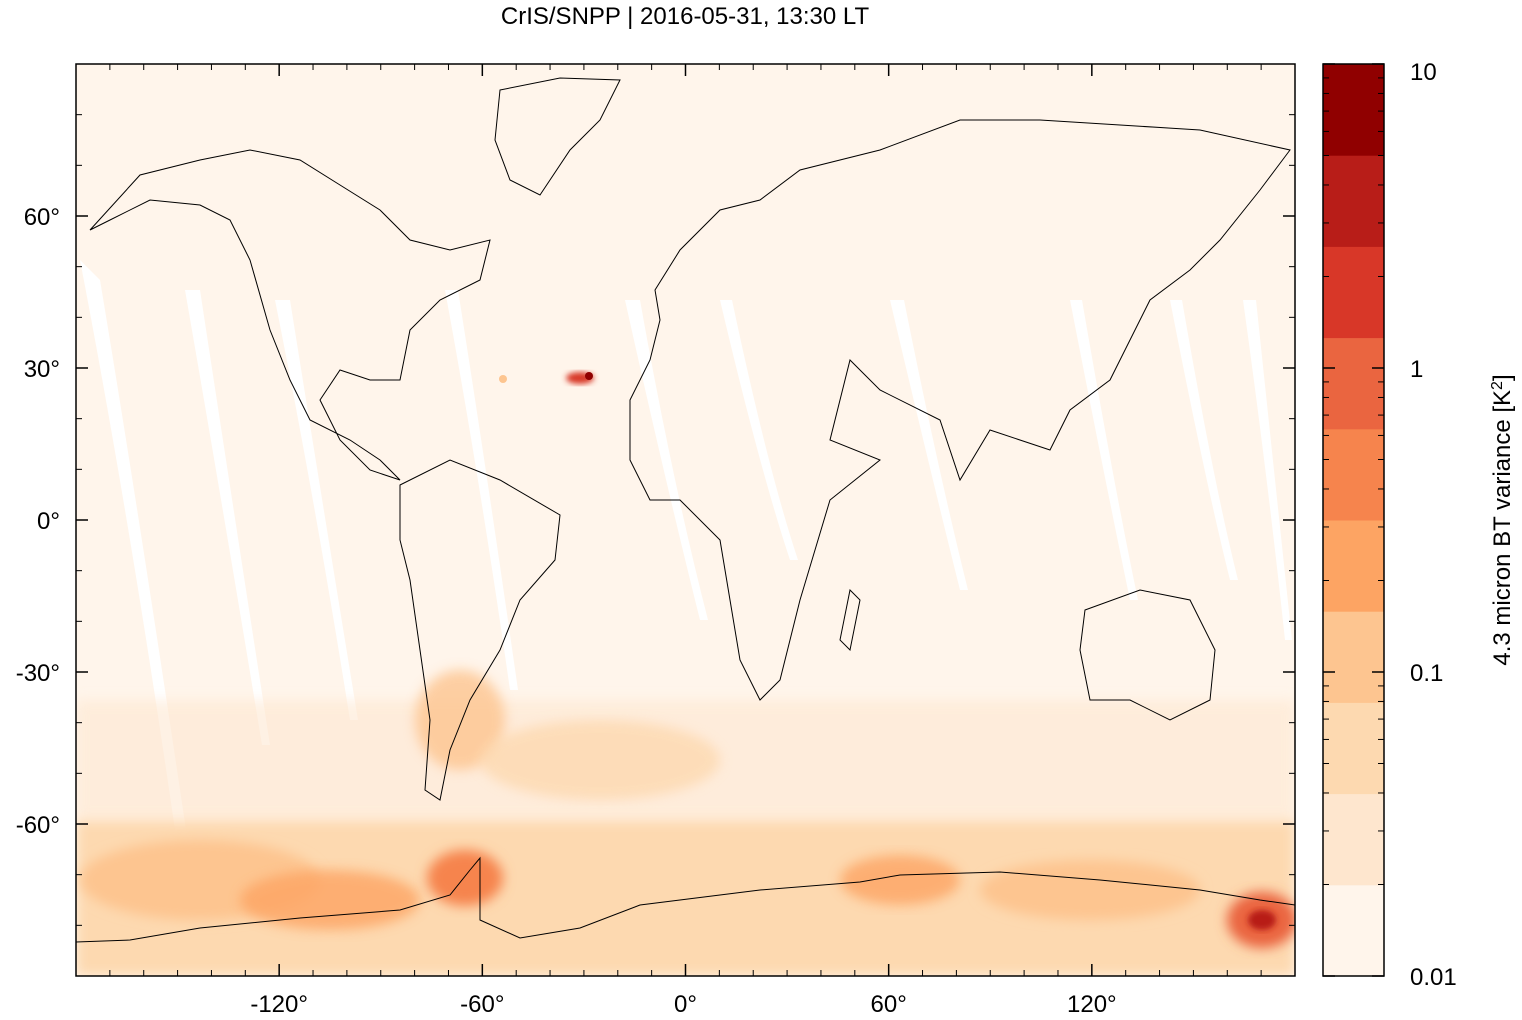 The height and width of the screenshot is (1020, 1522). Describe the element at coordinates (1092, 1004) in the screenshot. I see `x-tick-label: 120°` at that location.